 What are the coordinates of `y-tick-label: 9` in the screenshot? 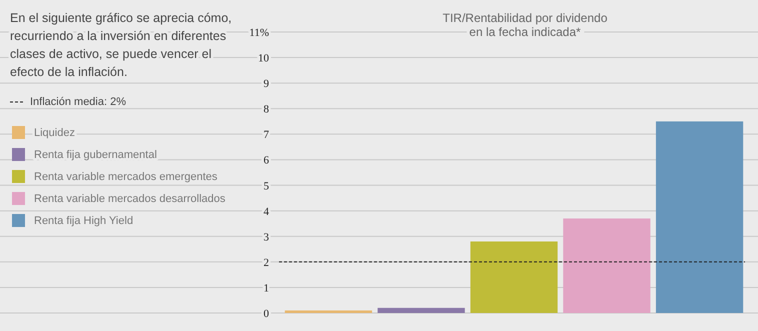 It's located at (267, 84).